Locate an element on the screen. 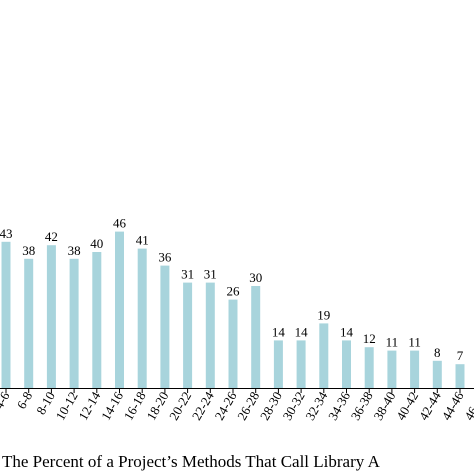 This screenshot has width=474, height=474. value-label-16-18: 41 is located at coordinates (142, 240).